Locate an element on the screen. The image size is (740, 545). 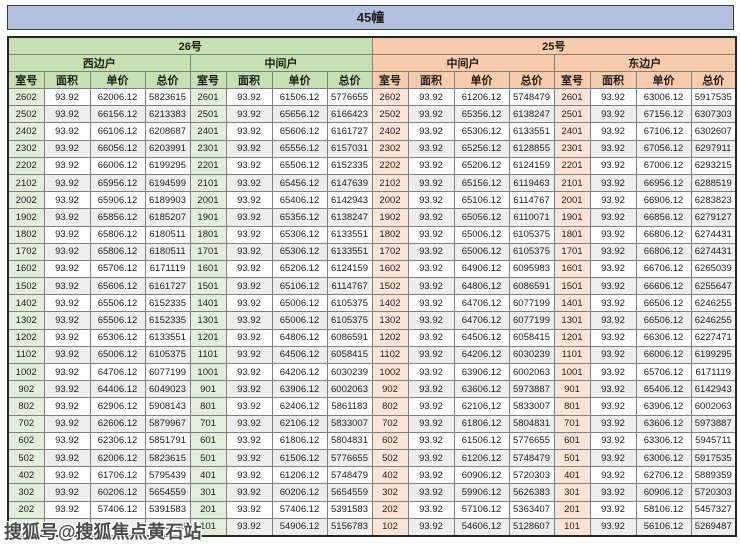
room-cell: 1502 is located at coordinates (390, 286).